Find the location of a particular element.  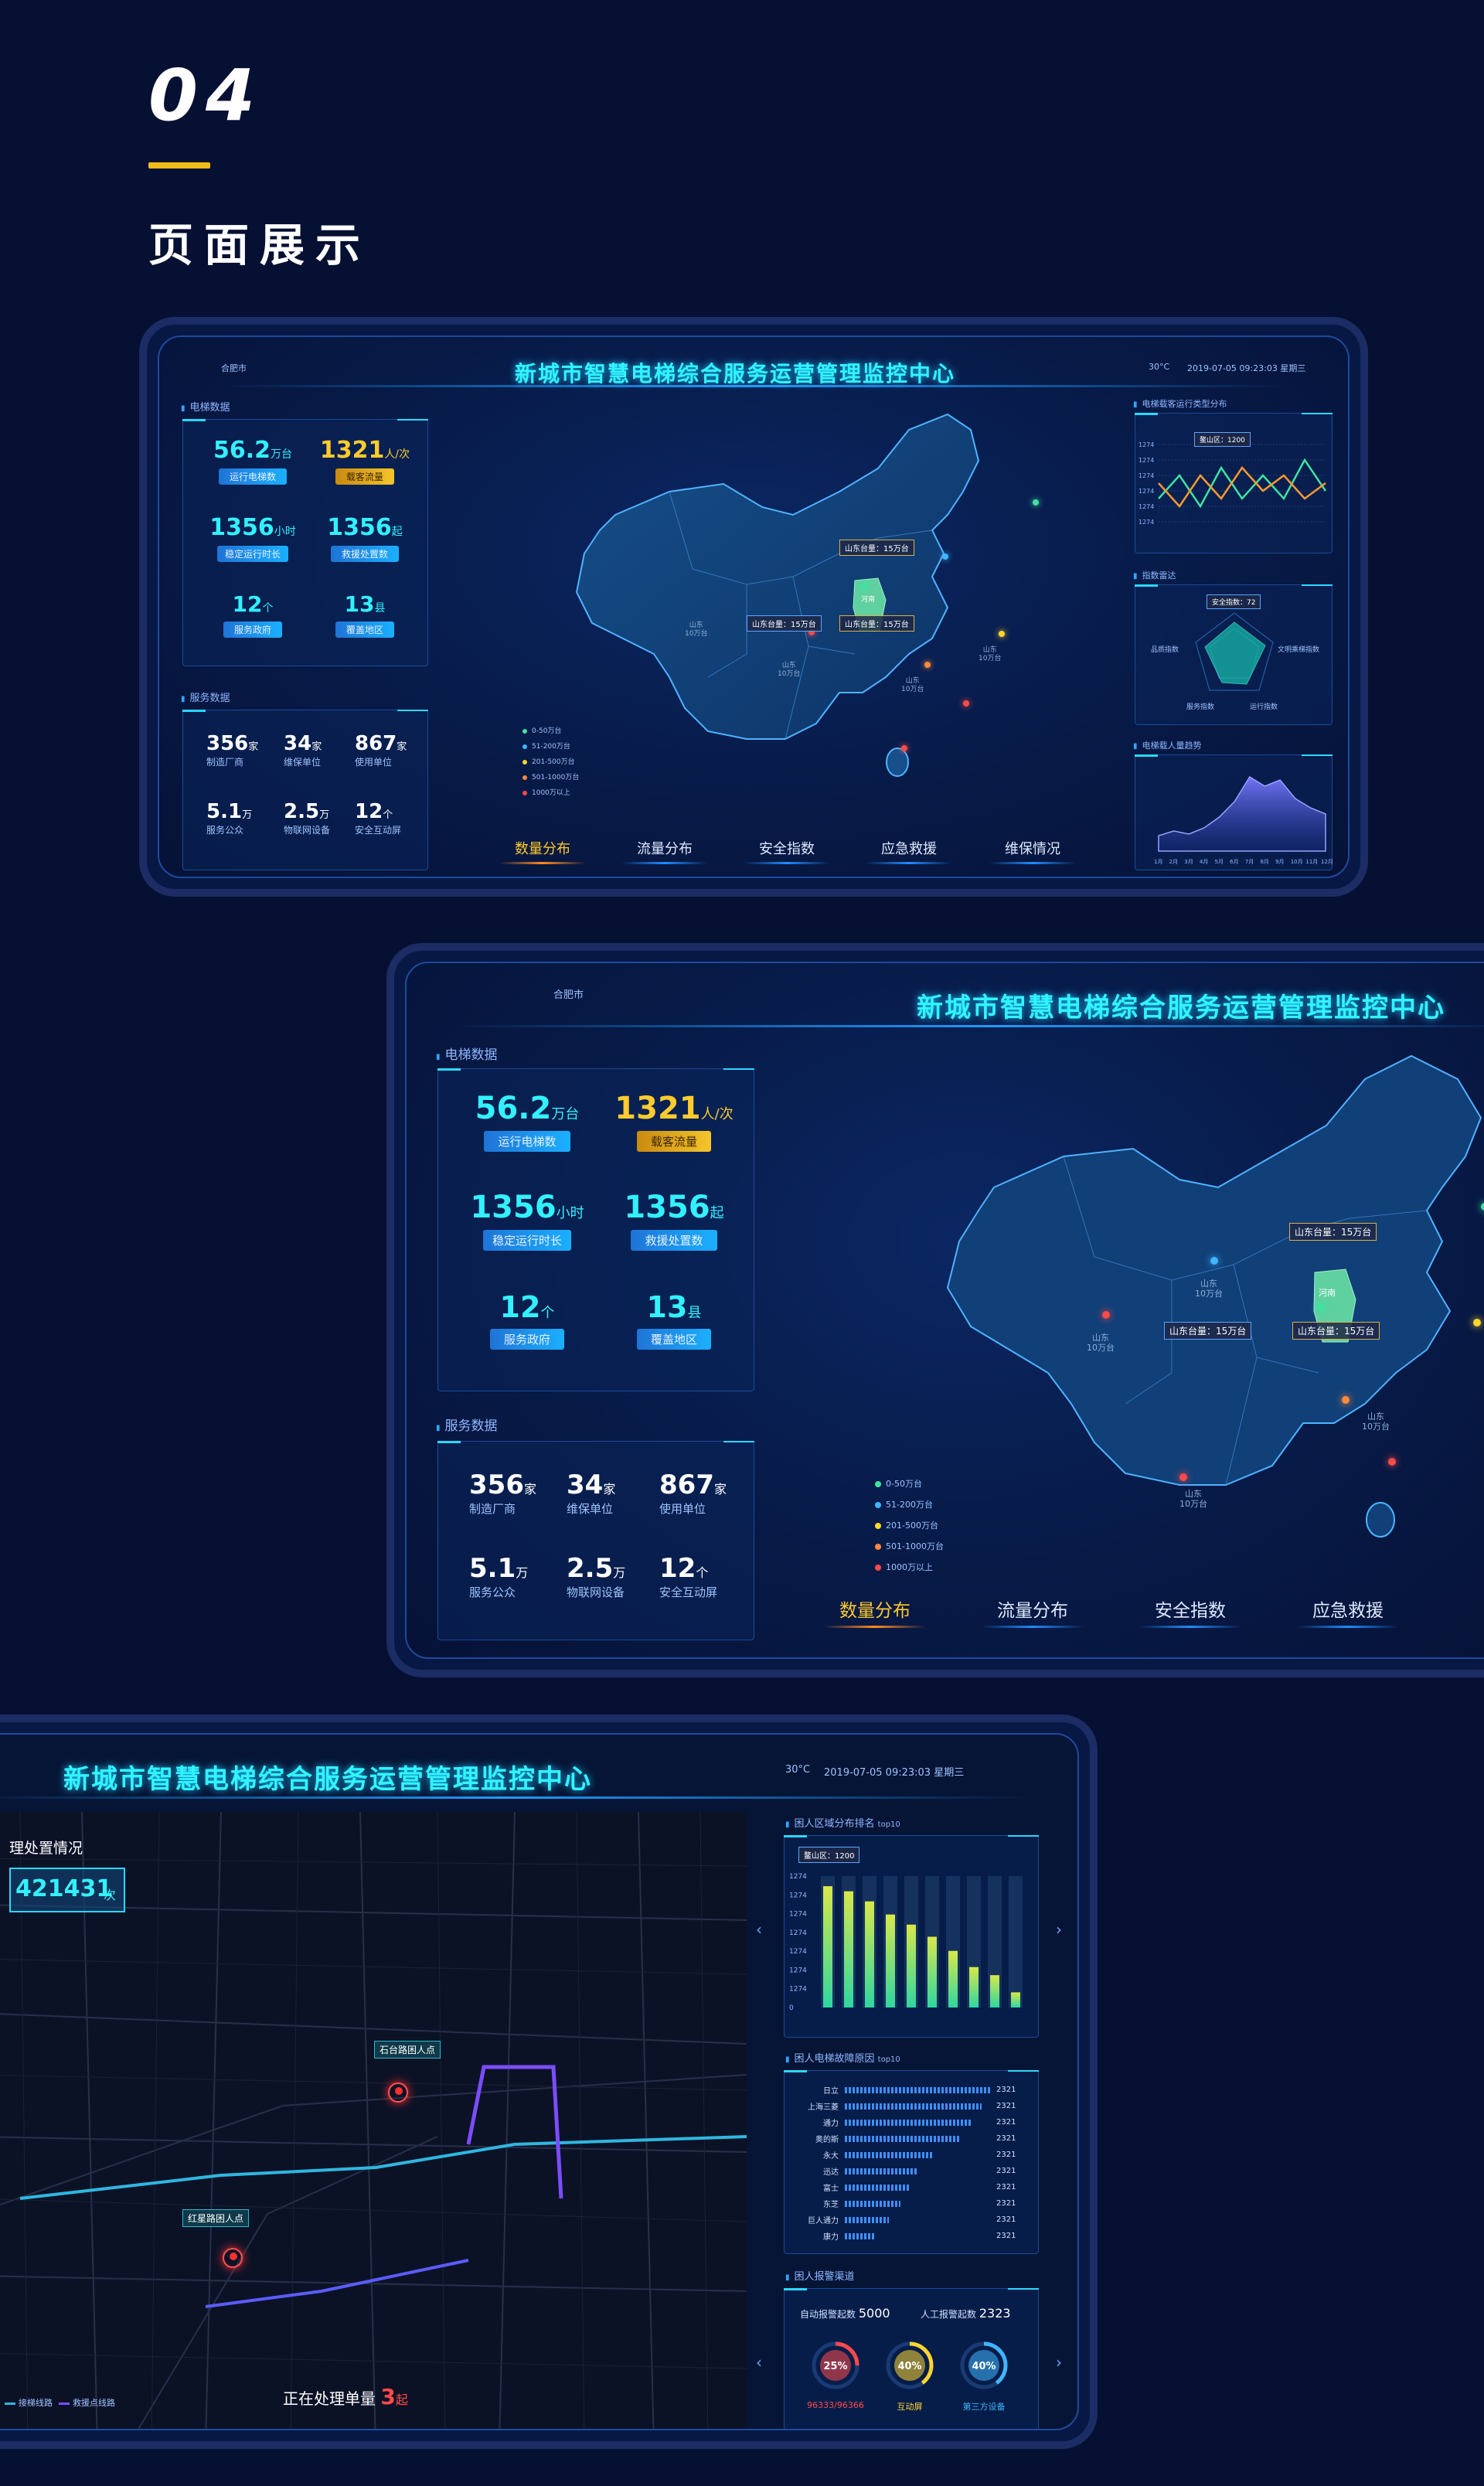

legend-label: 51-200万台 is located at coordinates (909, 1505).